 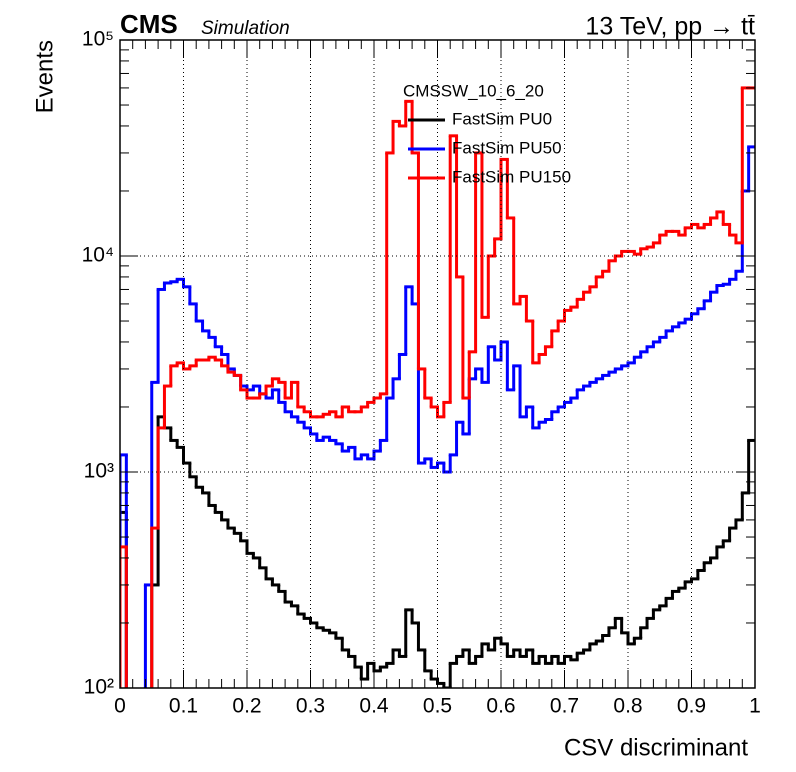 I want to click on x-tick-label: 0.5, so click(x=437, y=706).